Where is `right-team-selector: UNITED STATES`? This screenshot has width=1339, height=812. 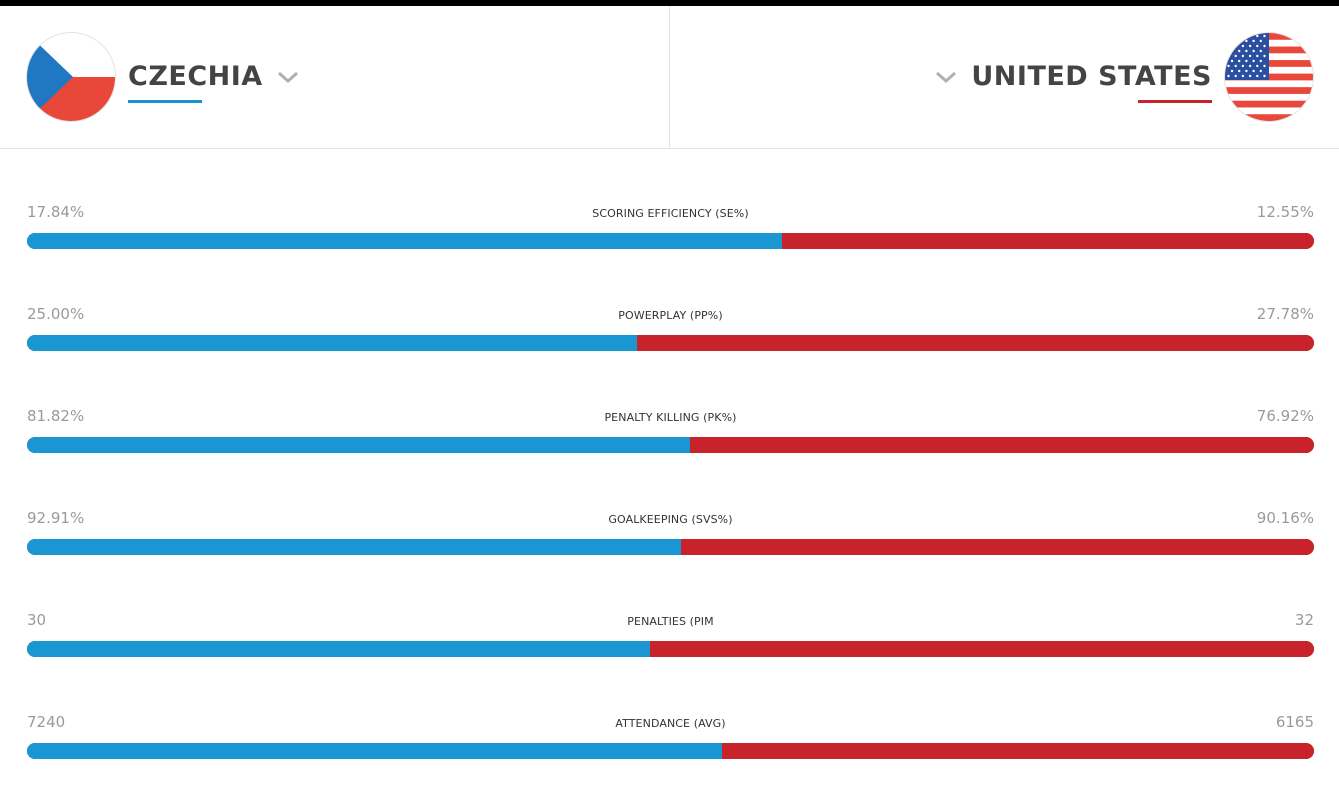 right-team-selector: UNITED STATES is located at coordinates (1124, 77).